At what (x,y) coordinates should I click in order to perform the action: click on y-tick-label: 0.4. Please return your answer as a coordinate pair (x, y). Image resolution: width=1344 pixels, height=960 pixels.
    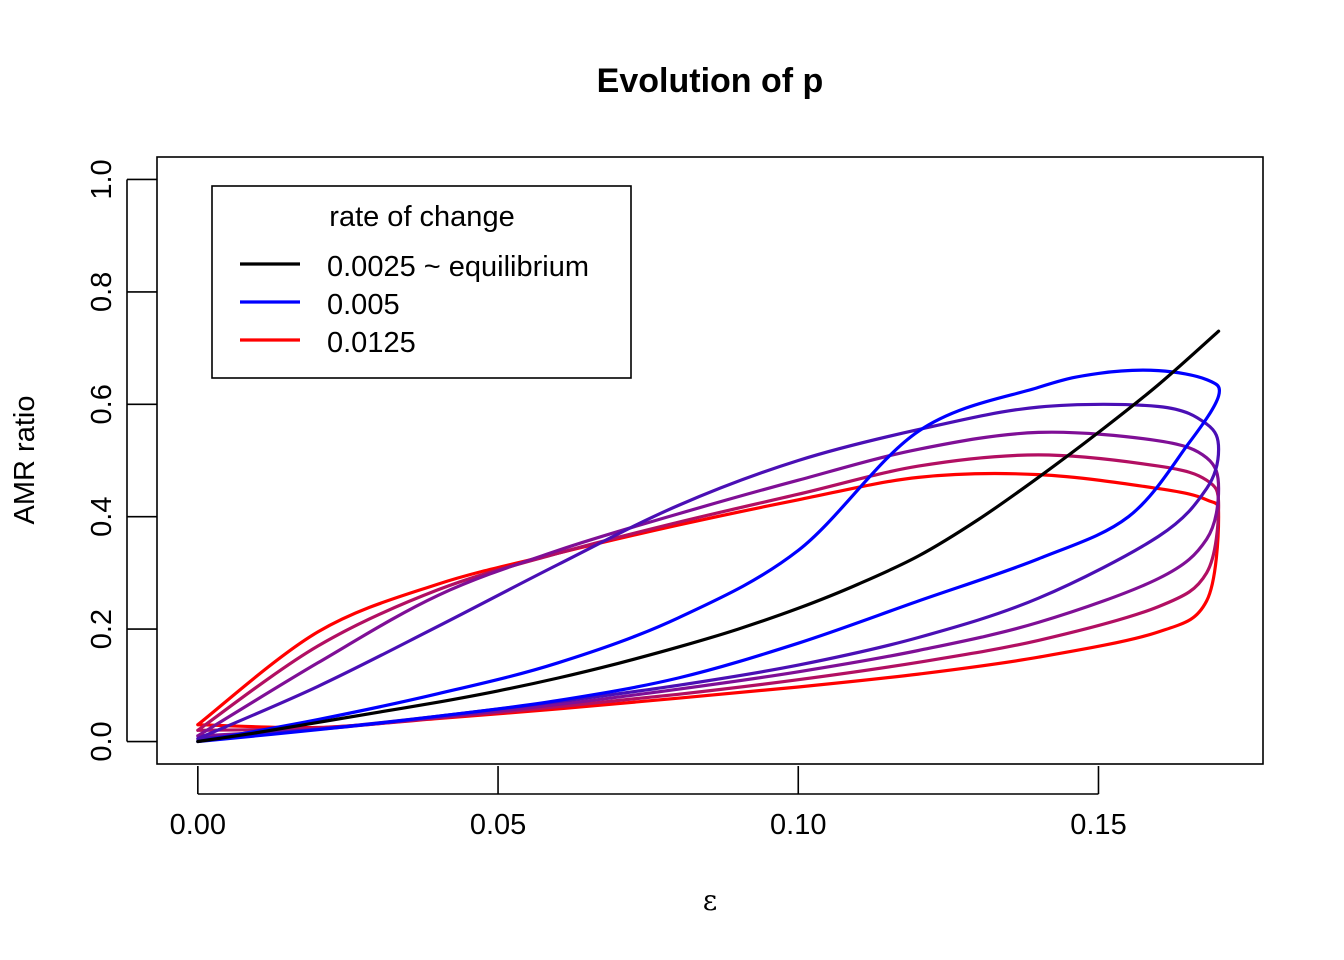
    Looking at the image, I should click on (102, 517).